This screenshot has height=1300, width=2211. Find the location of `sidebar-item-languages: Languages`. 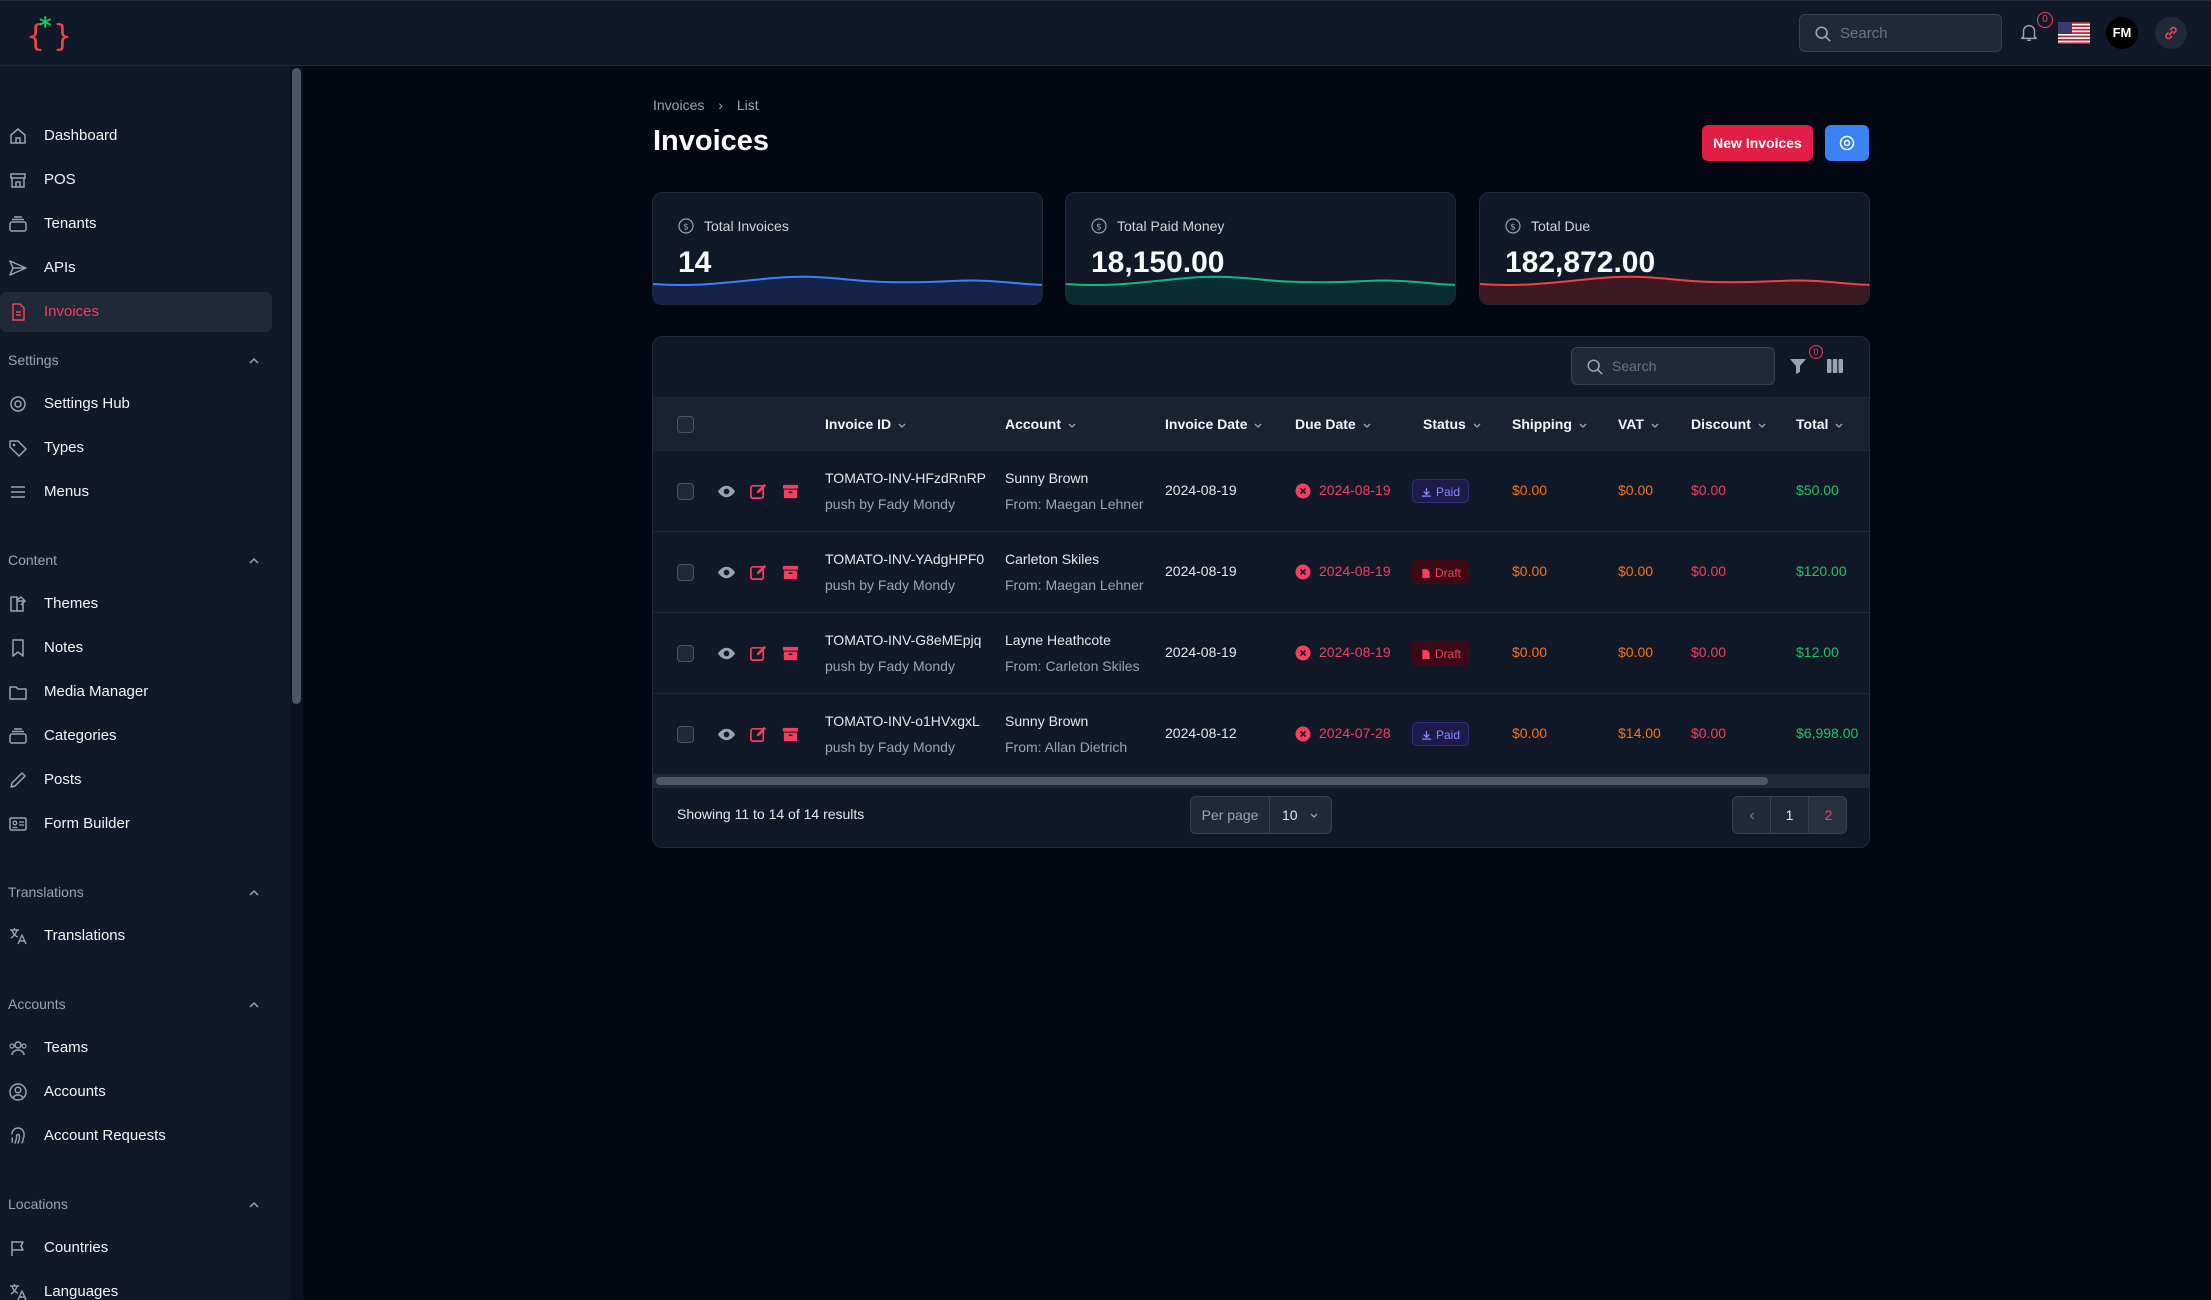

sidebar-item-languages: Languages is located at coordinates (136, 1286).